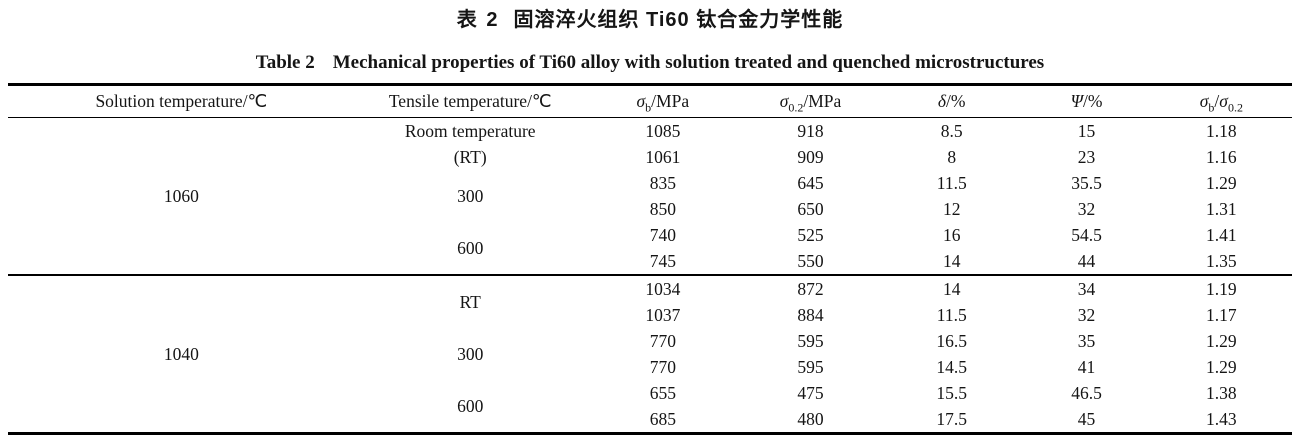 Image resolution: width=1300 pixels, height=440 pixels. Describe the element at coordinates (810, 315) in the screenshot. I see `value-cell-sigma-0-2: 884` at that location.